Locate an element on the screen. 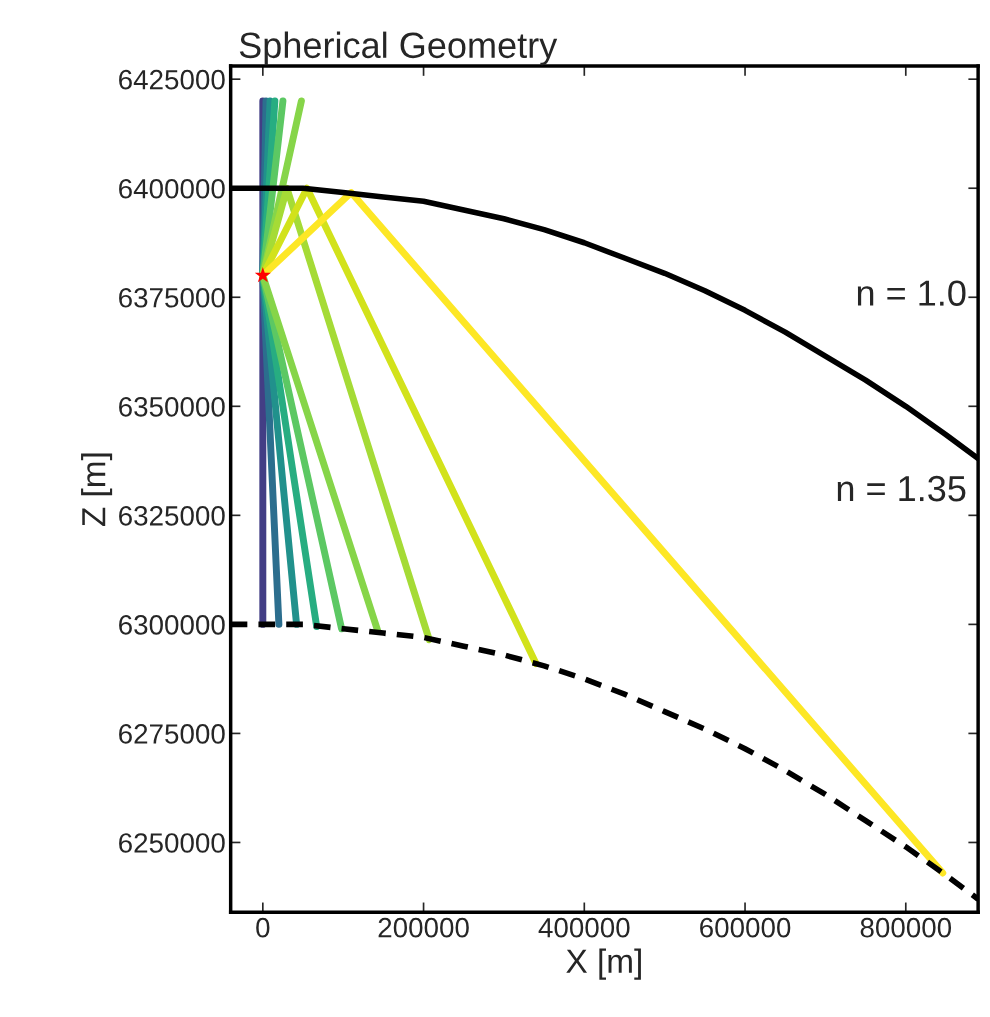 This screenshot has width=990, height=1017. y-tick-label: 6275000 is located at coordinates (172, 734).